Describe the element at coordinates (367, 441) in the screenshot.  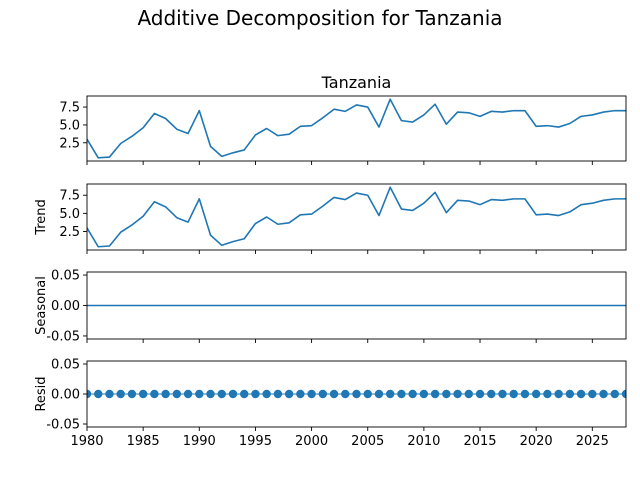
I see `x-tick-label: 2005` at that location.